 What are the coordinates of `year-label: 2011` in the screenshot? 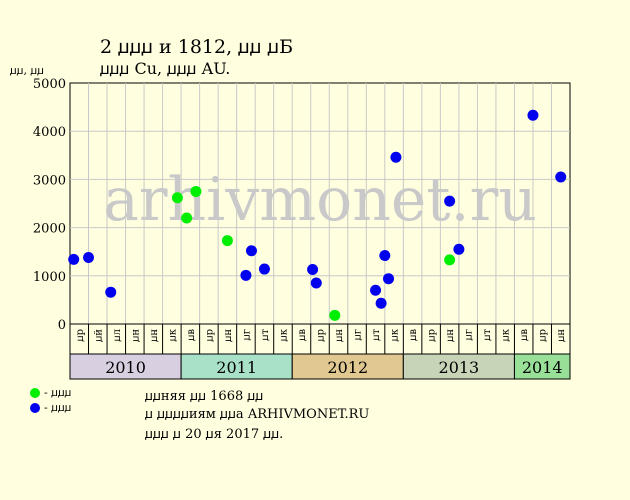 It's located at (236, 367).